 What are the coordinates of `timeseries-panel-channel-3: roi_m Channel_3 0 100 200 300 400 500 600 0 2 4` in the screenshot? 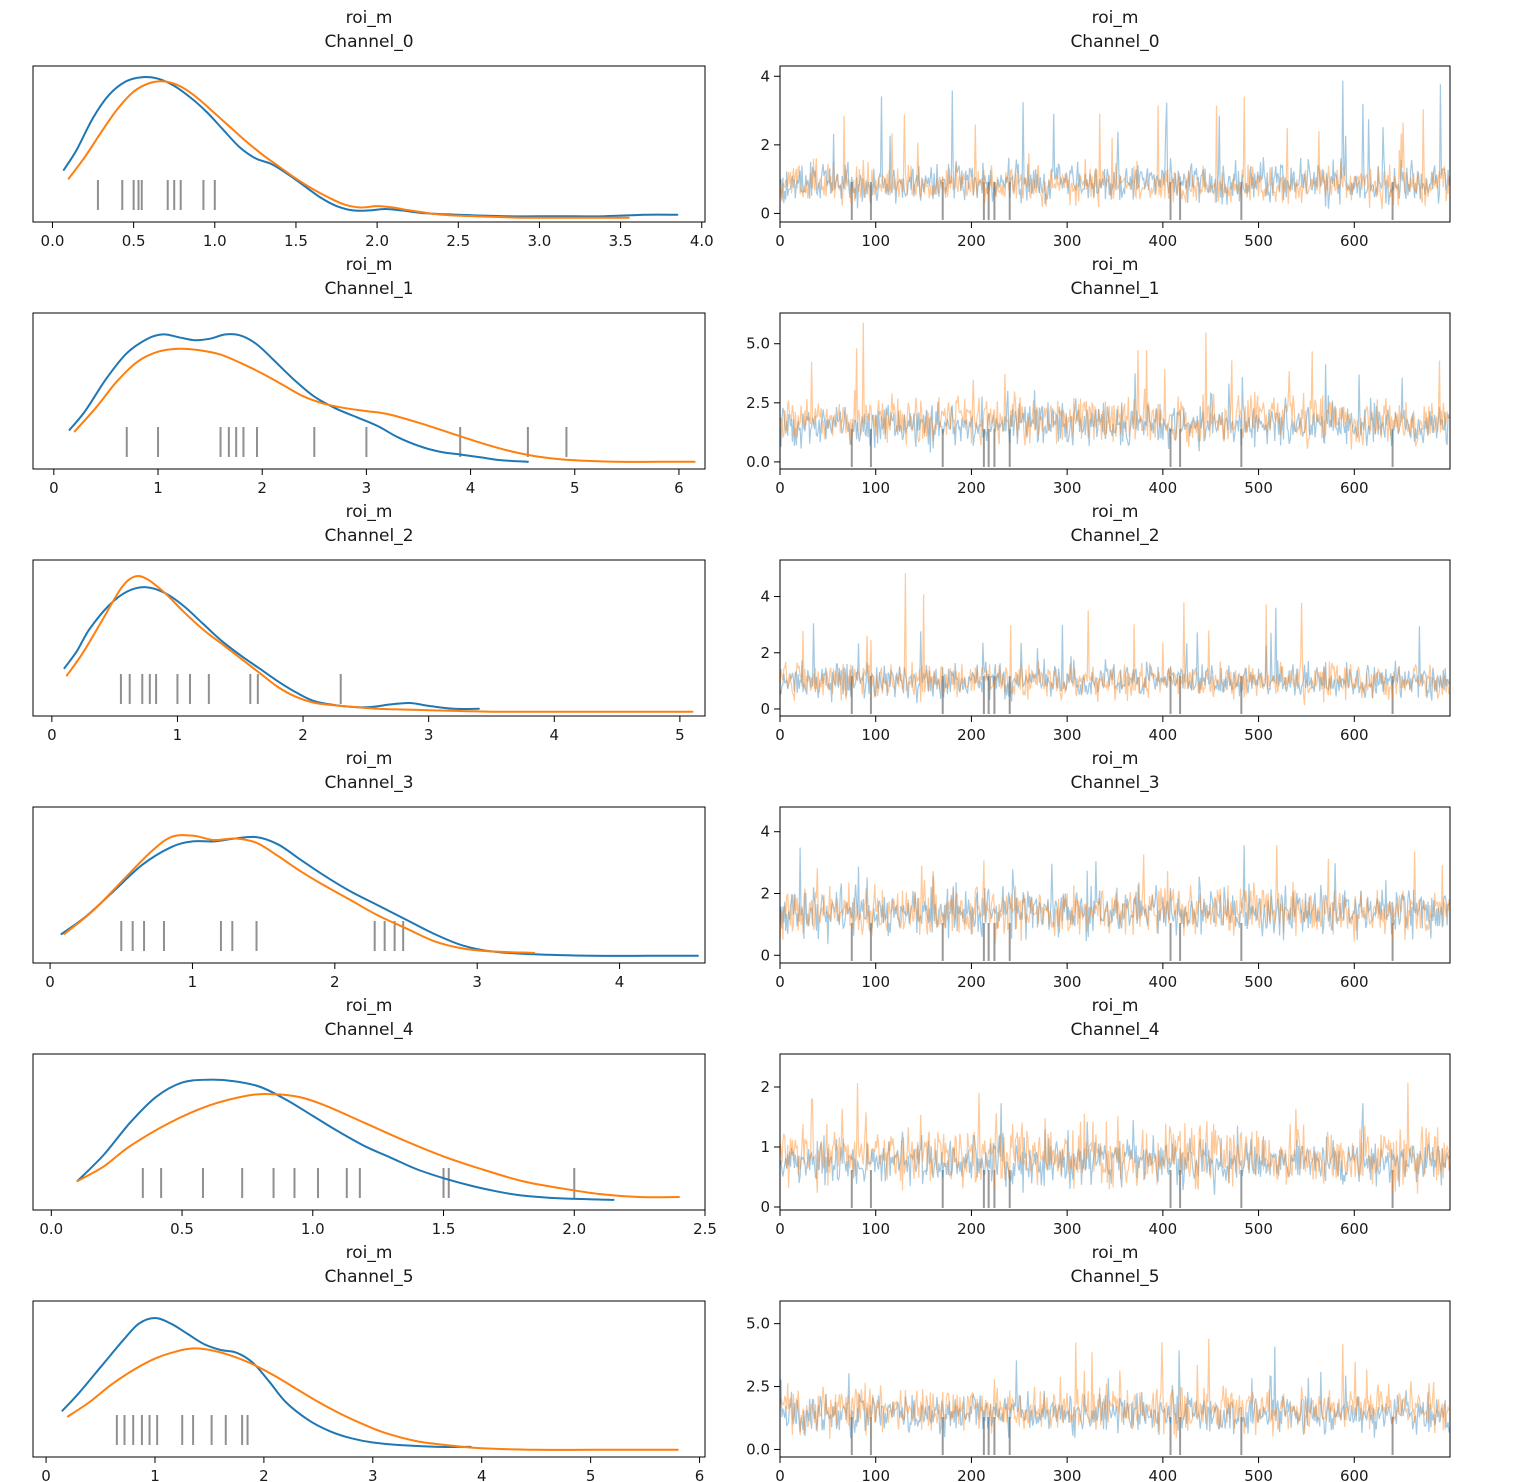 It's located at (1117, 864).